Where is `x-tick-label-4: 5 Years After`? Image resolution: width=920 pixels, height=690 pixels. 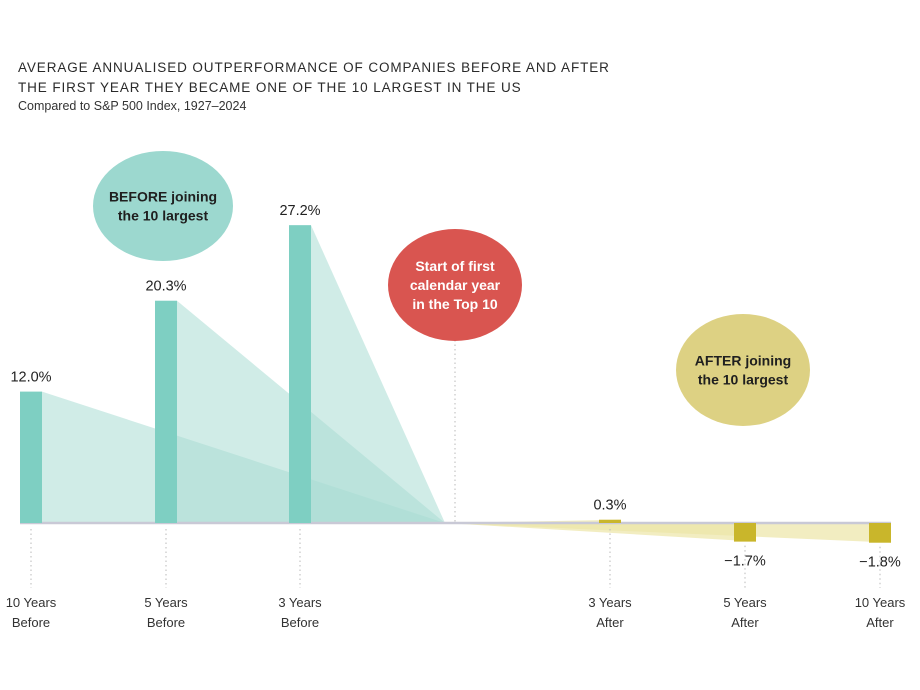 x-tick-label-4: 5 Years After is located at coordinates (745, 612).